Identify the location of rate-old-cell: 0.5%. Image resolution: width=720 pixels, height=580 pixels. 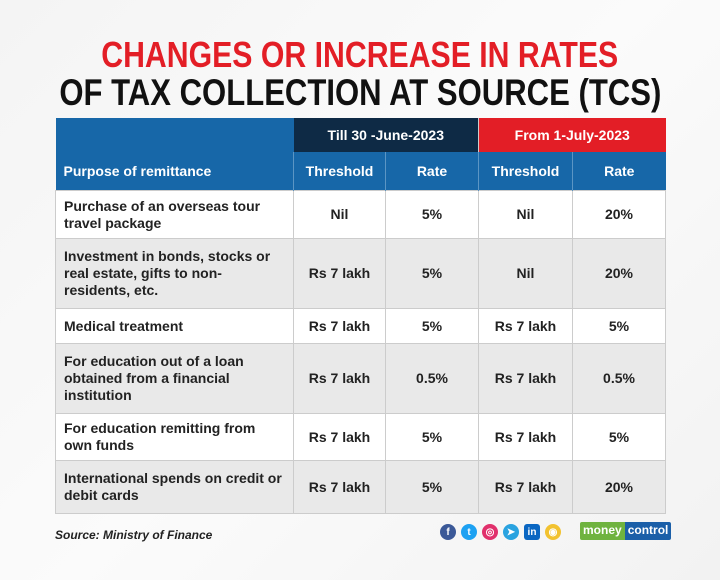
(432, 378).